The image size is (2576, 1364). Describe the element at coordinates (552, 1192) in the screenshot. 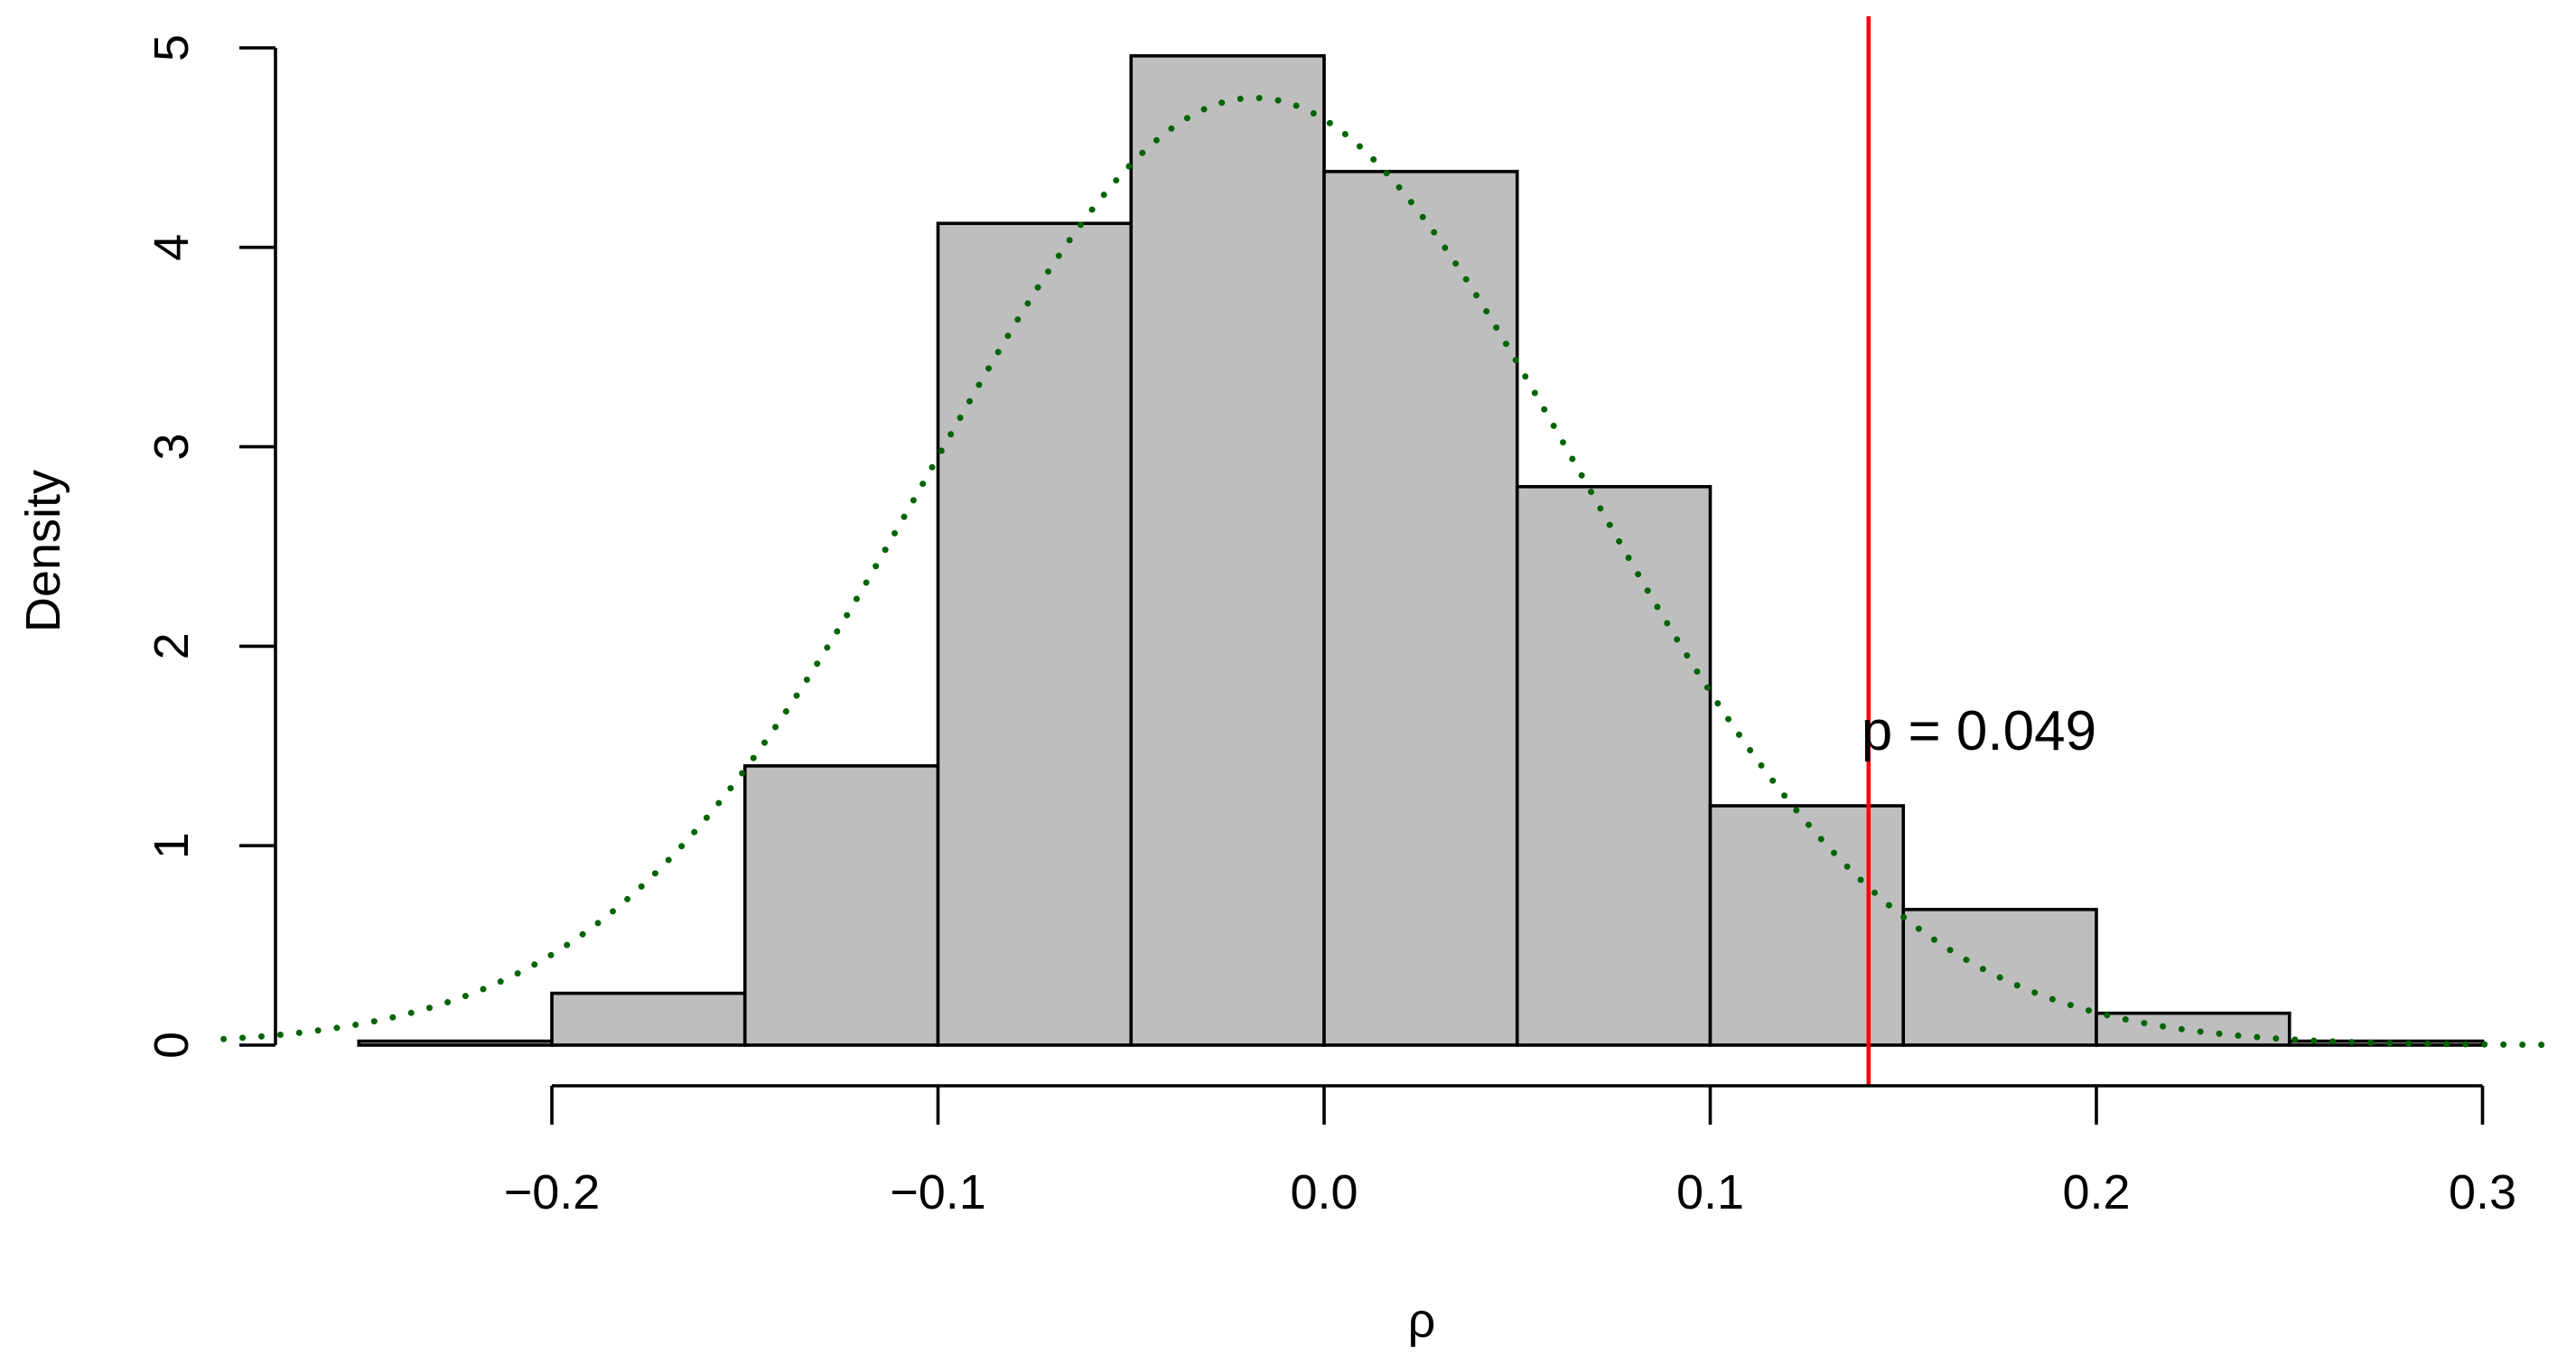

I see `x-tick-label-0: −0.2` at that location.